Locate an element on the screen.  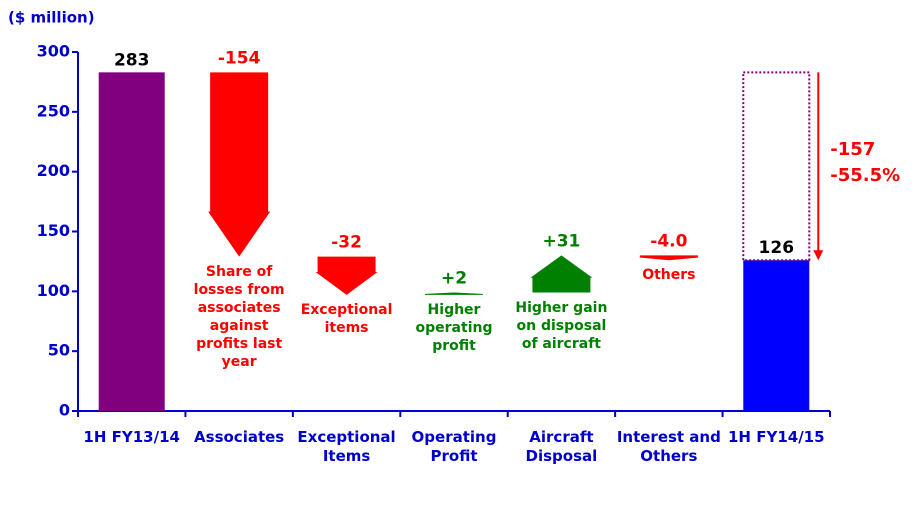
x-tick-label: Associates is located at coordinates (239, 437).